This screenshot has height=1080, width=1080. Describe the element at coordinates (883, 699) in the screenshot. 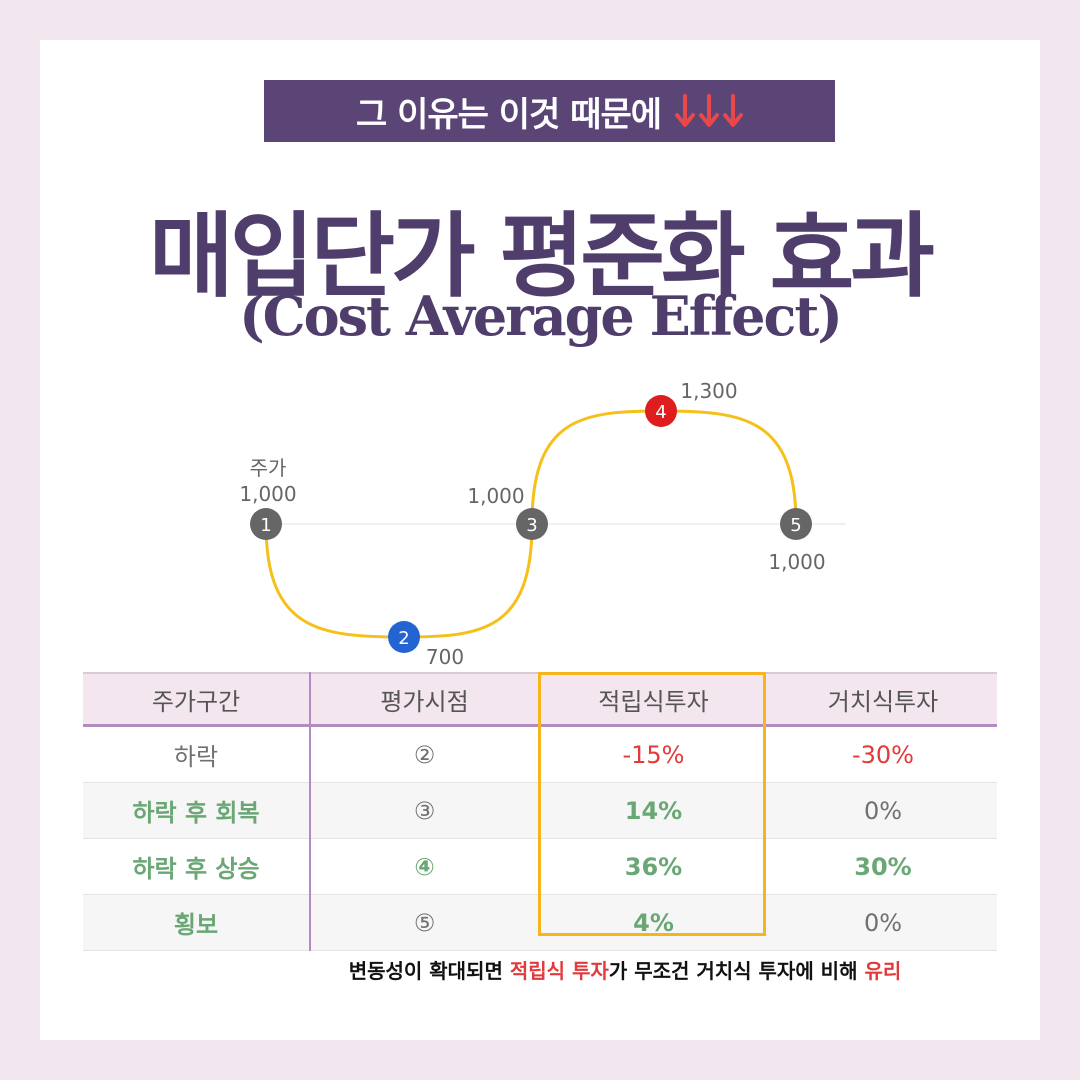

I see `header-lump-sum: 거치식투자` at that location.